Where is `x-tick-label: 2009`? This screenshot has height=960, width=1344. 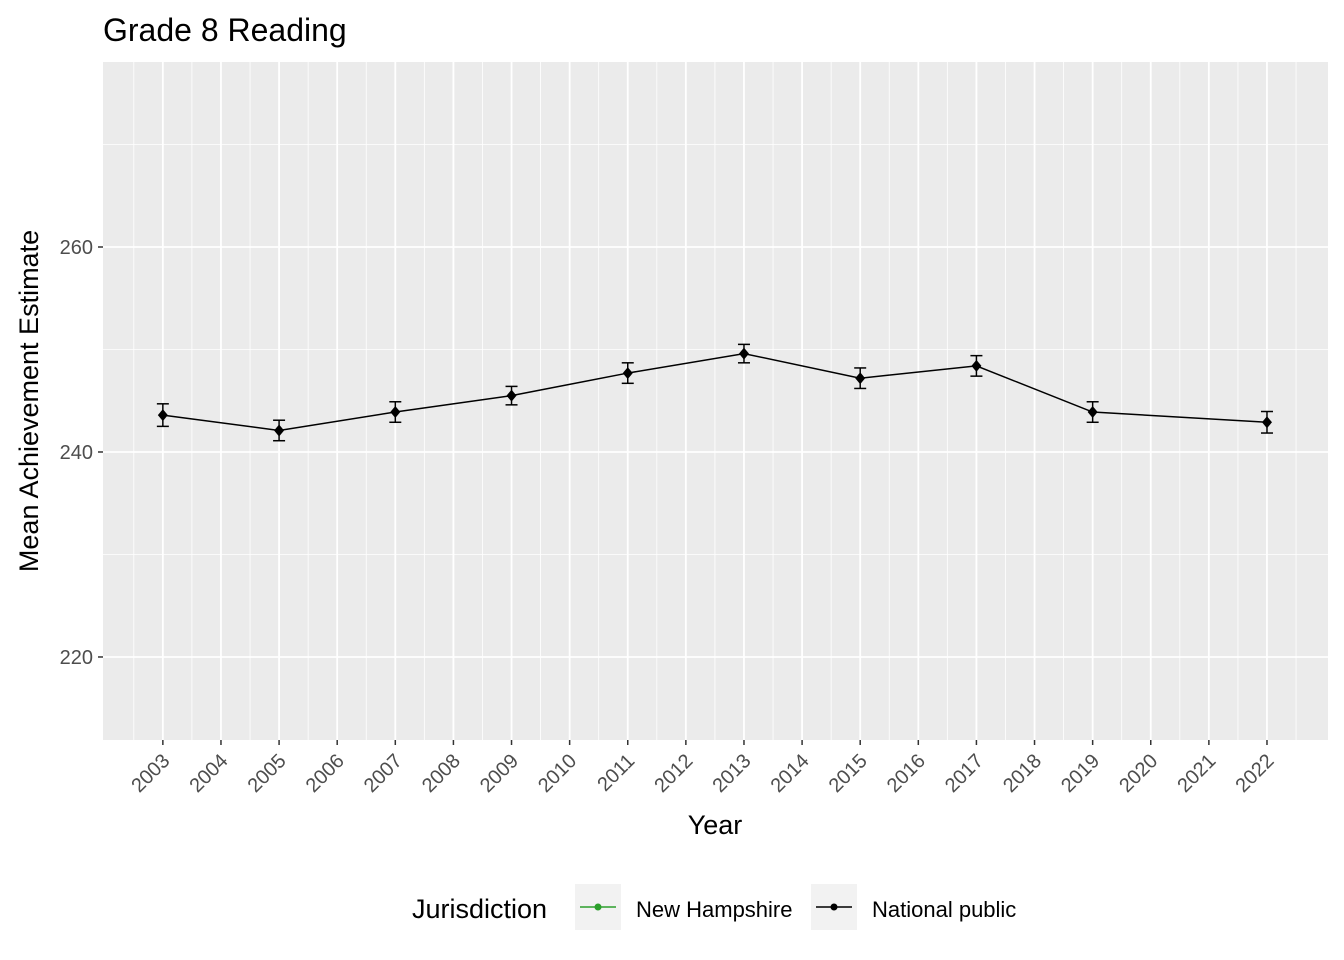
x-tick-label: 2009 is located at coordinates (499, 773).